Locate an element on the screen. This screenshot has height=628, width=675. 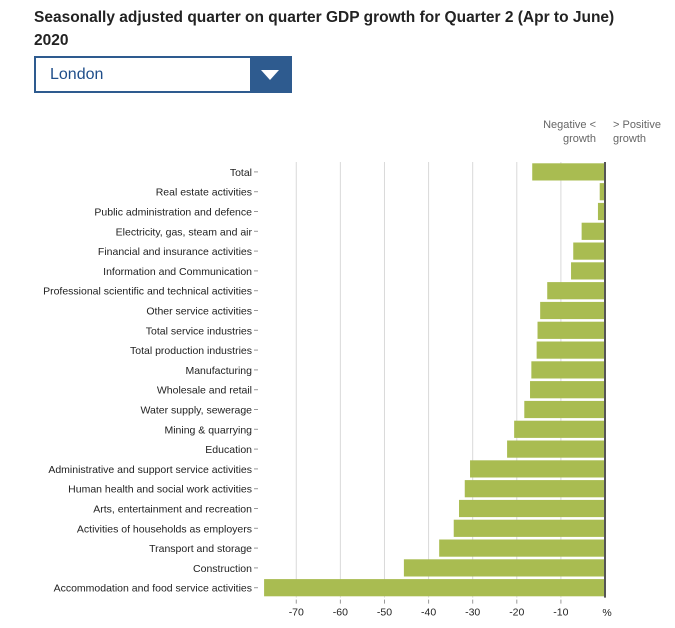
region-select-button is located at coordinates (270, 74).